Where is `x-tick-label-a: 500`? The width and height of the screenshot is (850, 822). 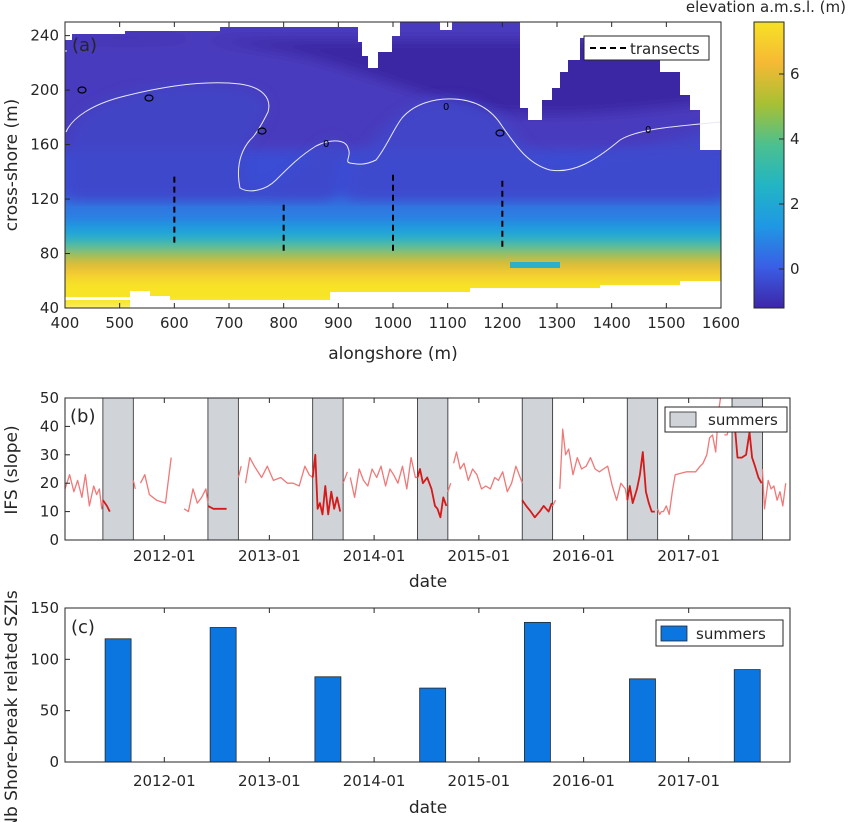
x-tick-label-a: 500 is located at coordinates (119, 323).